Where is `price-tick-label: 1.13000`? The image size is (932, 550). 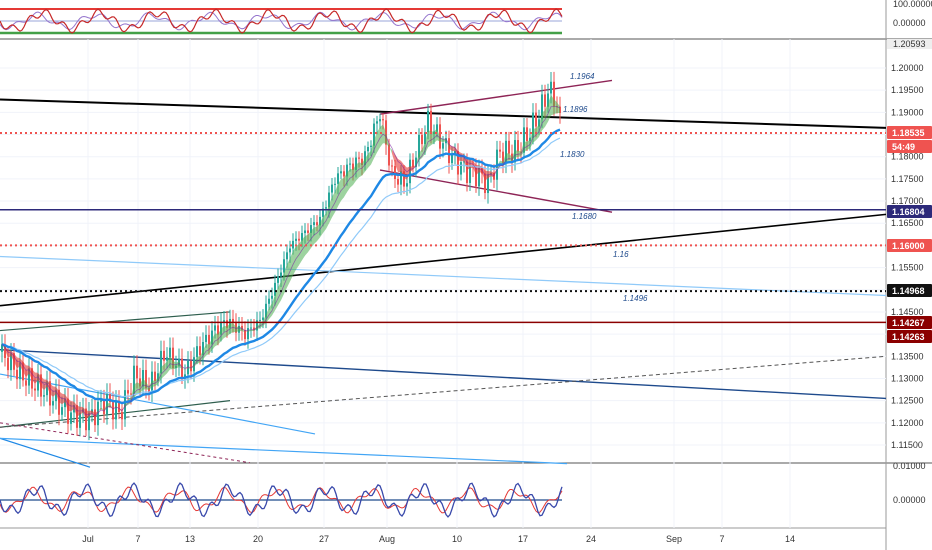
price-tick-label: 1.13000 is located at coordinates (907, 378).